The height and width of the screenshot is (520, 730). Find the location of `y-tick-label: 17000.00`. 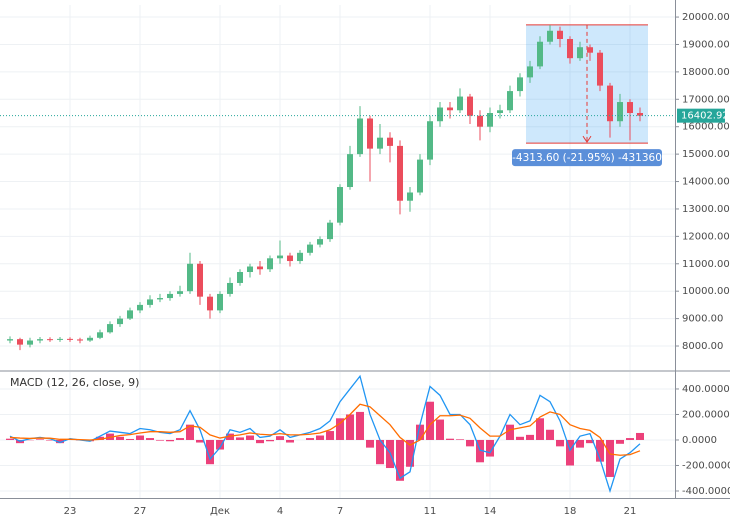

y-tick-label: 17000.00 is located at coordinates (706, 99).